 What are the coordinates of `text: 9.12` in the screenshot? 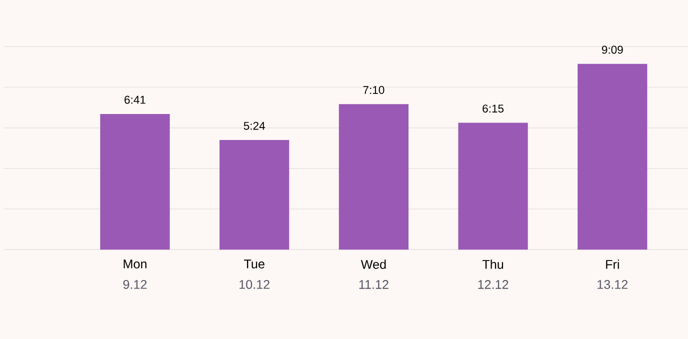 It's located at (135, 284).